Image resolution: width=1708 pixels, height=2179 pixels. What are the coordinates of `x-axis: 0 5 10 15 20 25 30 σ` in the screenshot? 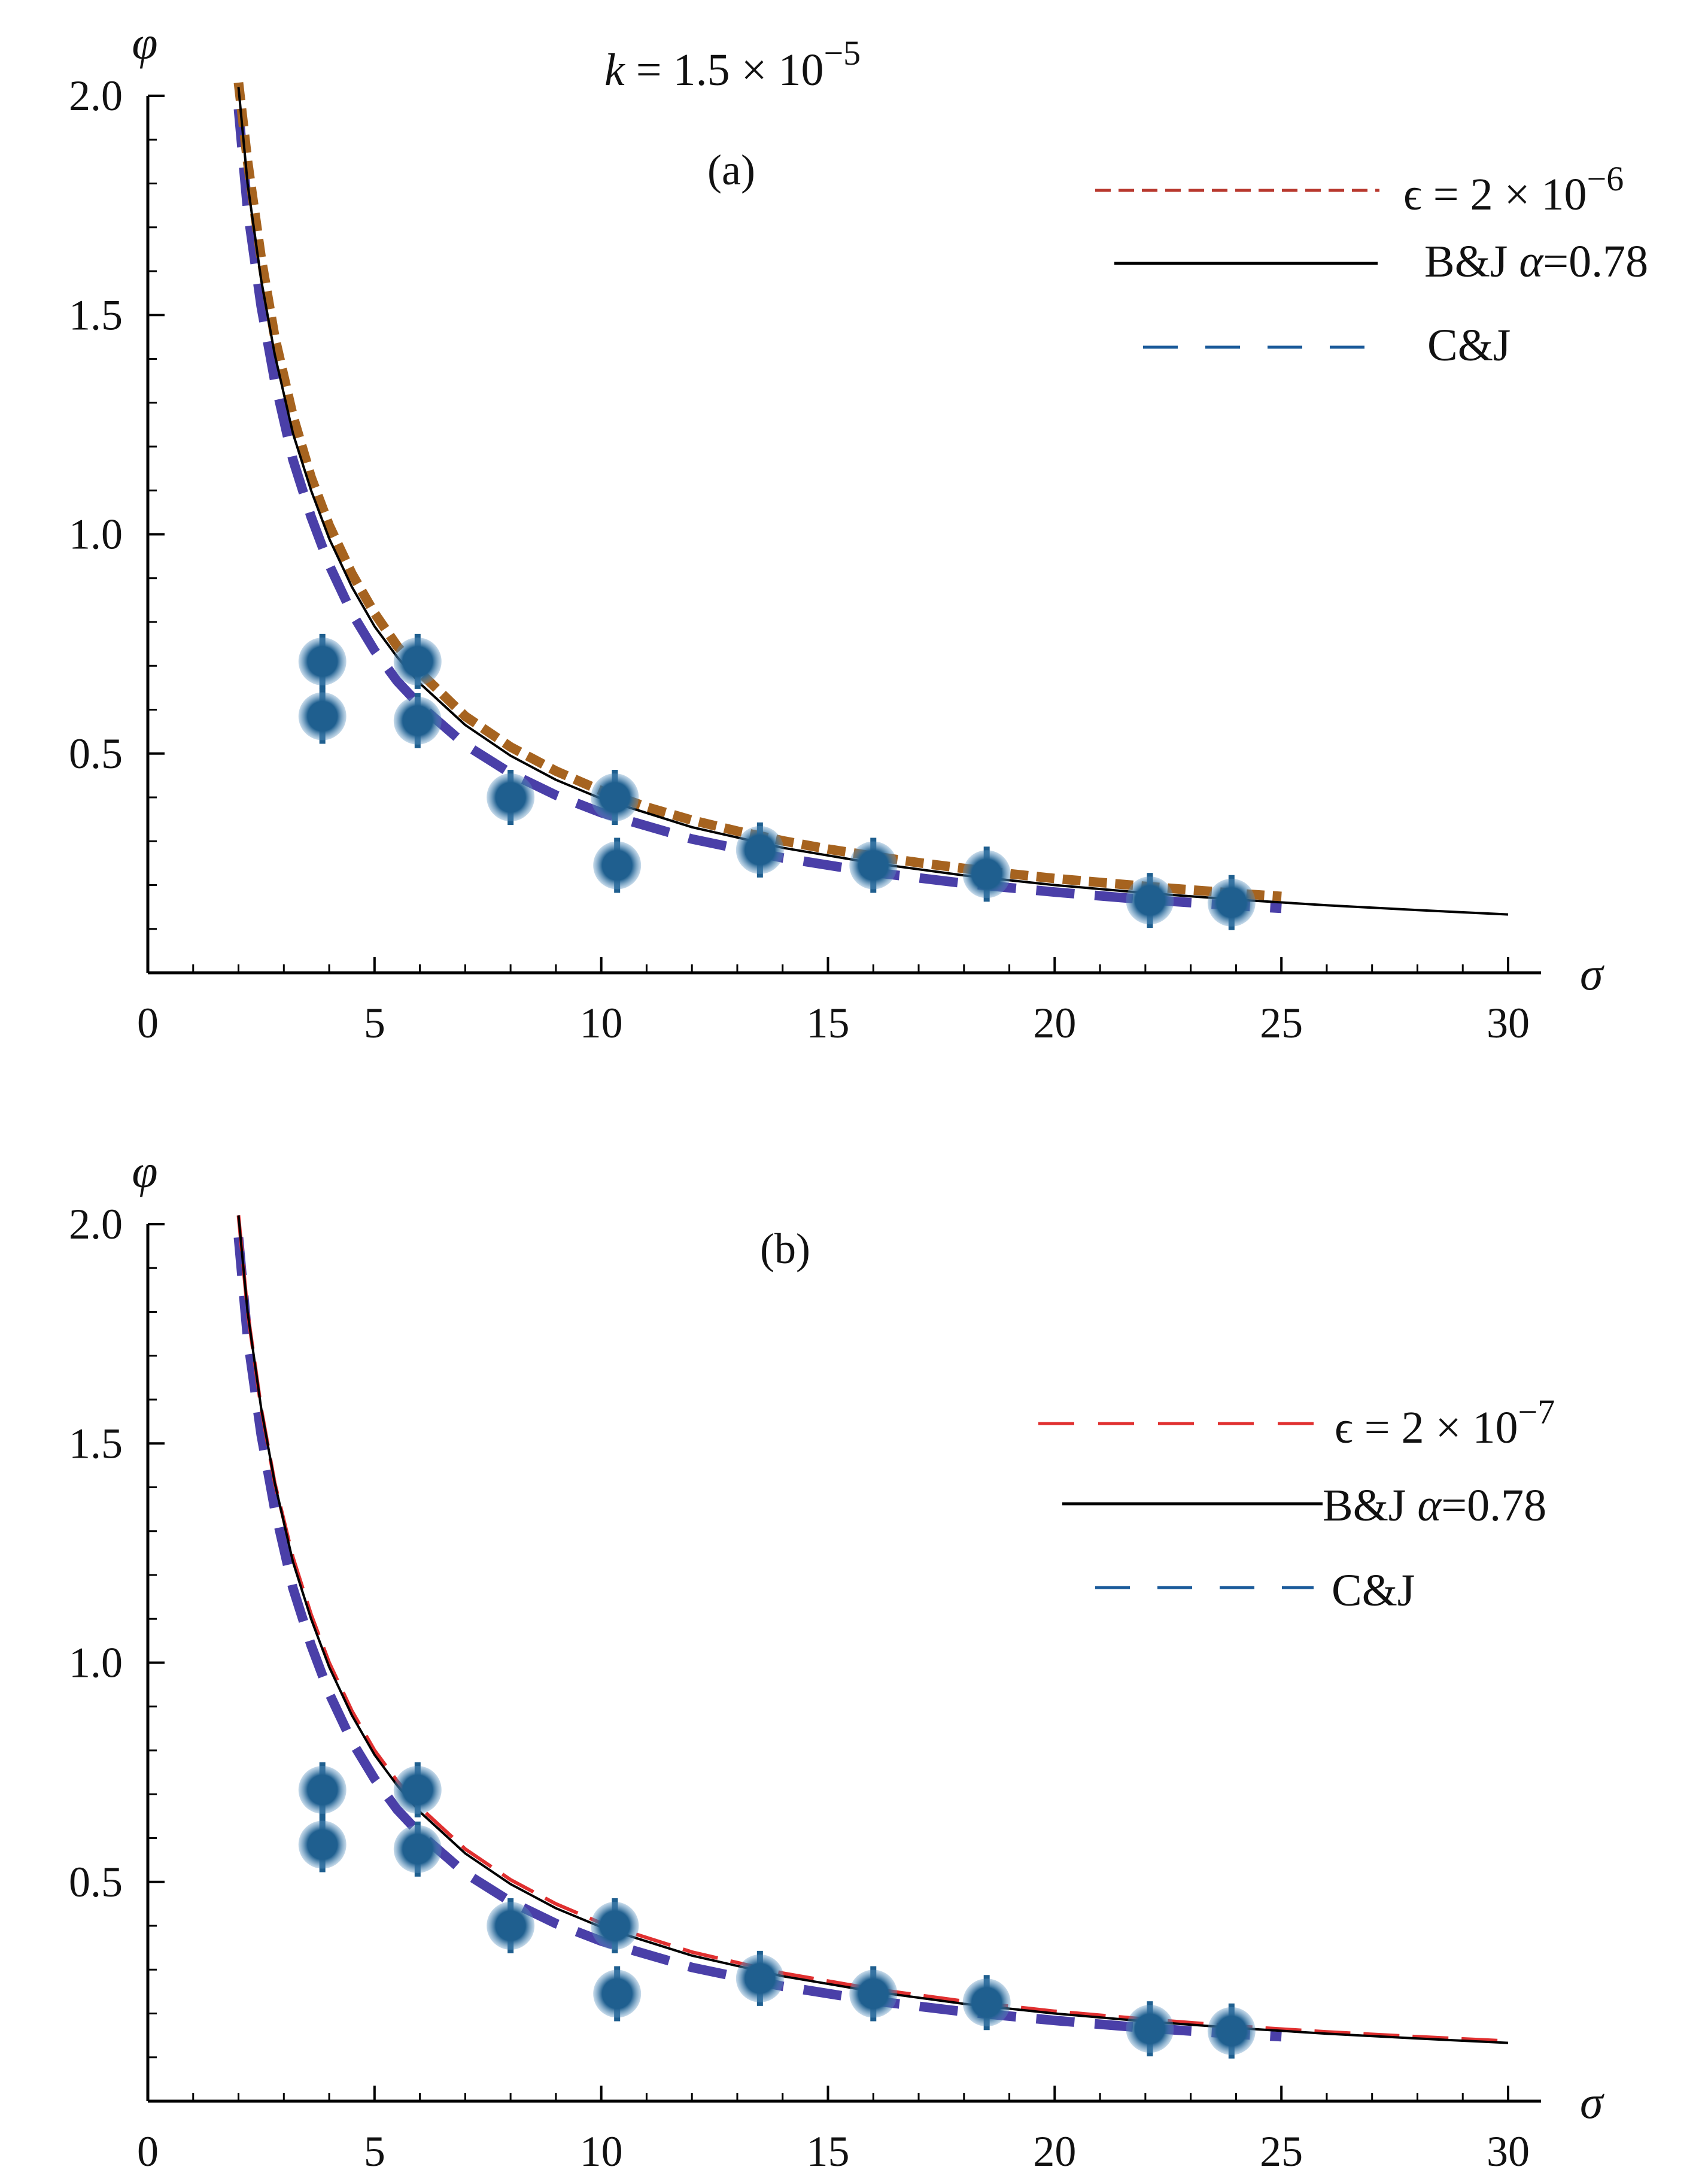 It's located at (870, 2125).